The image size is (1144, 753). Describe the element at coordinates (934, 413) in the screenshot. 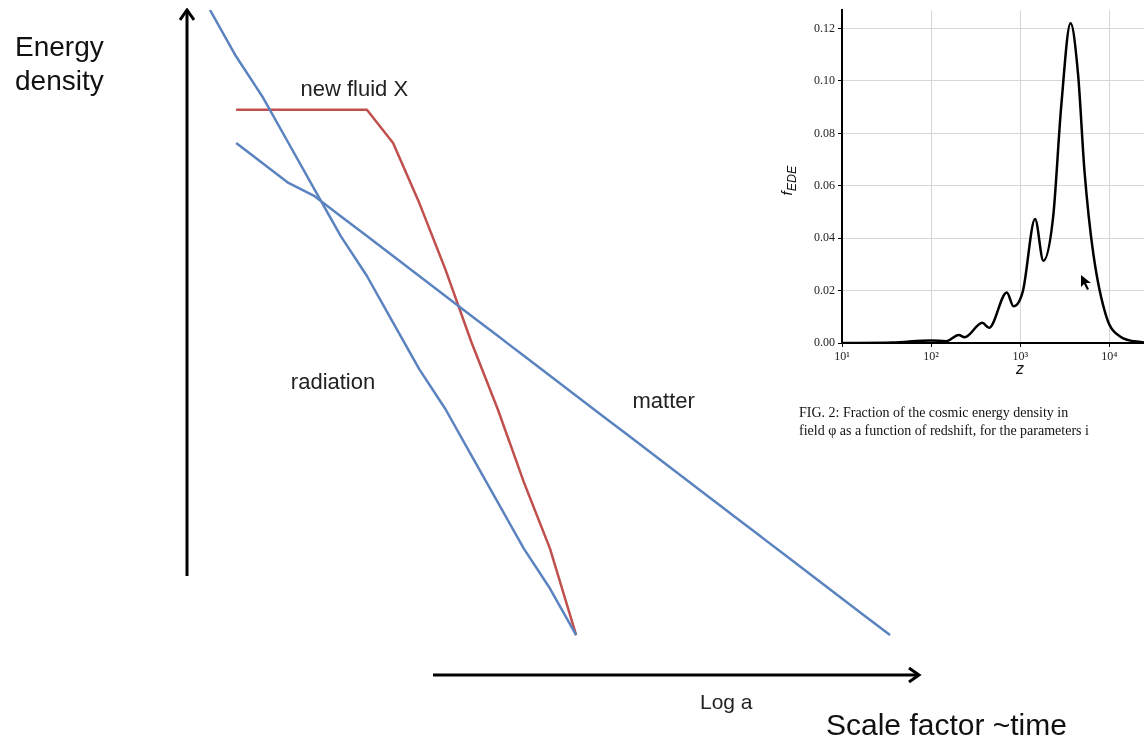

I see `annotation: FIG. 2: Fraction of the cosmic energy density in` at that location.